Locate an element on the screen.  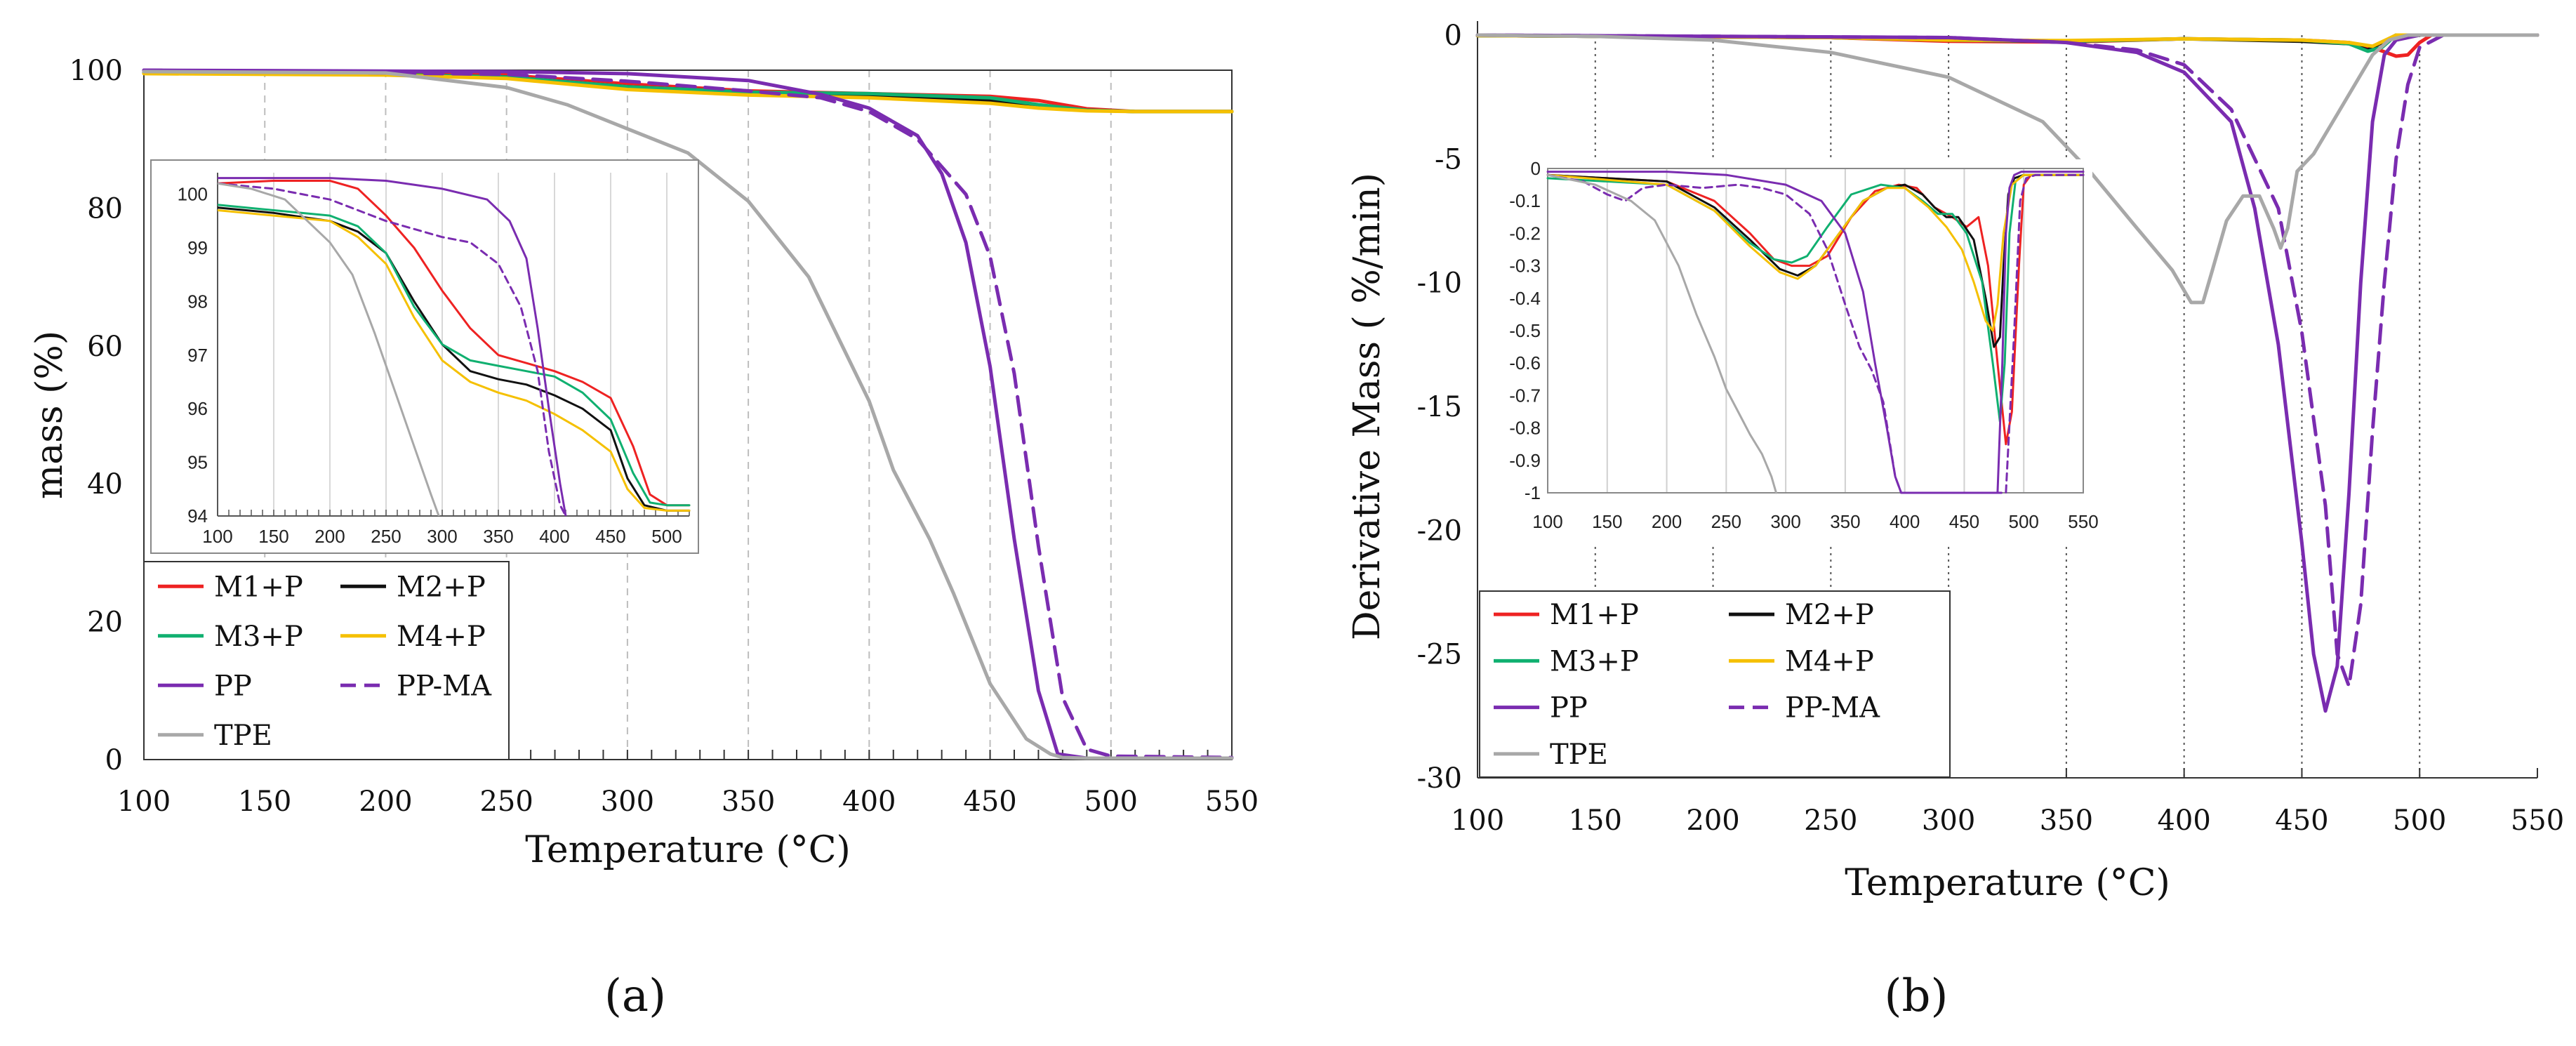
inset-x-tick-label: 550 is located at coordinates (2083, 522).